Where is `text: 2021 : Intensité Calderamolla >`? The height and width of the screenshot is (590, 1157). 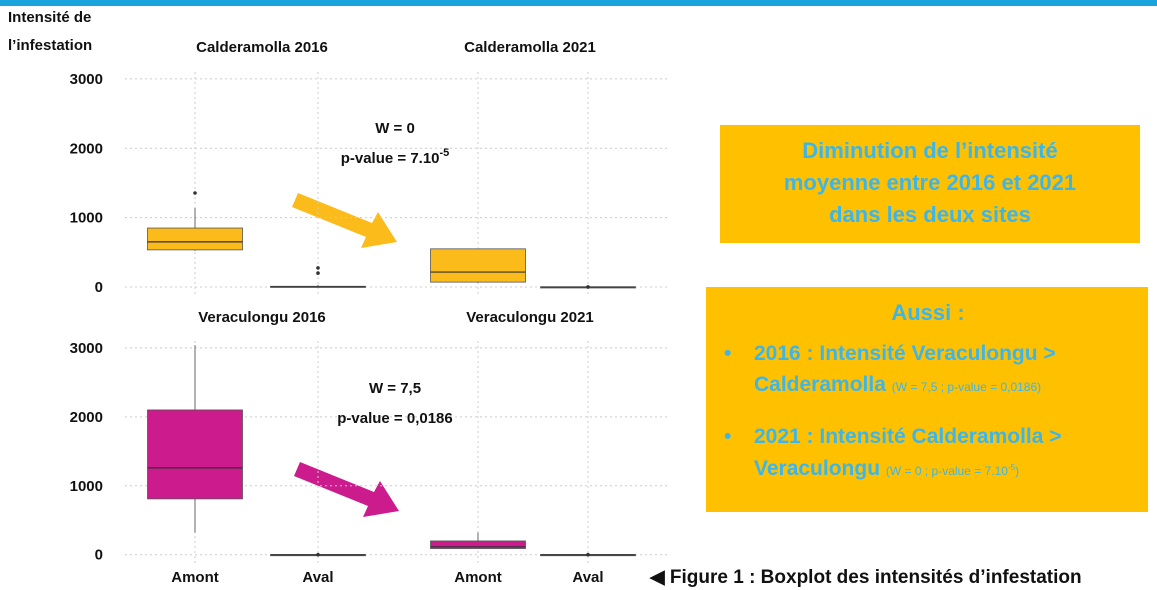
text: 2021 : Intensité Calderamolla > is located at coordinates (908, 436).